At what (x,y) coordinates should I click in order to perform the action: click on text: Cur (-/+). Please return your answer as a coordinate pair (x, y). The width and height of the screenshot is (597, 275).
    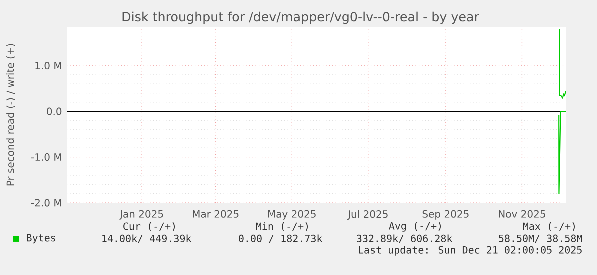
    Looking at the image, I should click on (150, 227).